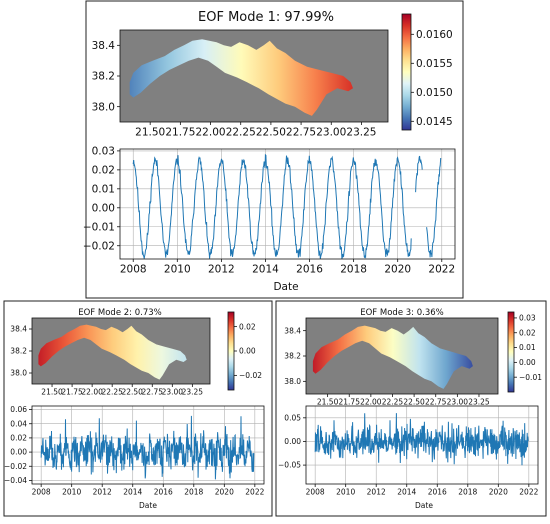 Image resolution: width=550 pixels, height=524 pixels. Describe the element at coordinates (266, 17) in the screenshot. I see `chart-title-mode-1: EOF Mode 1: 97.99%` at that location.